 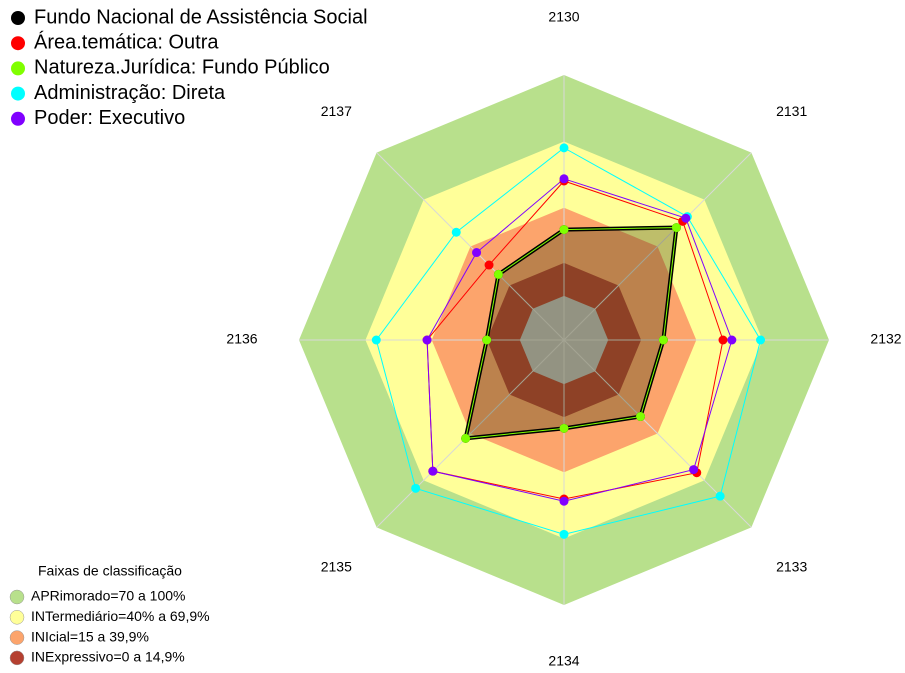 What do you see at coordinates (791, 566) in the screenshot?
I see `axis-label: 2133` at bounding box center [791, 566].